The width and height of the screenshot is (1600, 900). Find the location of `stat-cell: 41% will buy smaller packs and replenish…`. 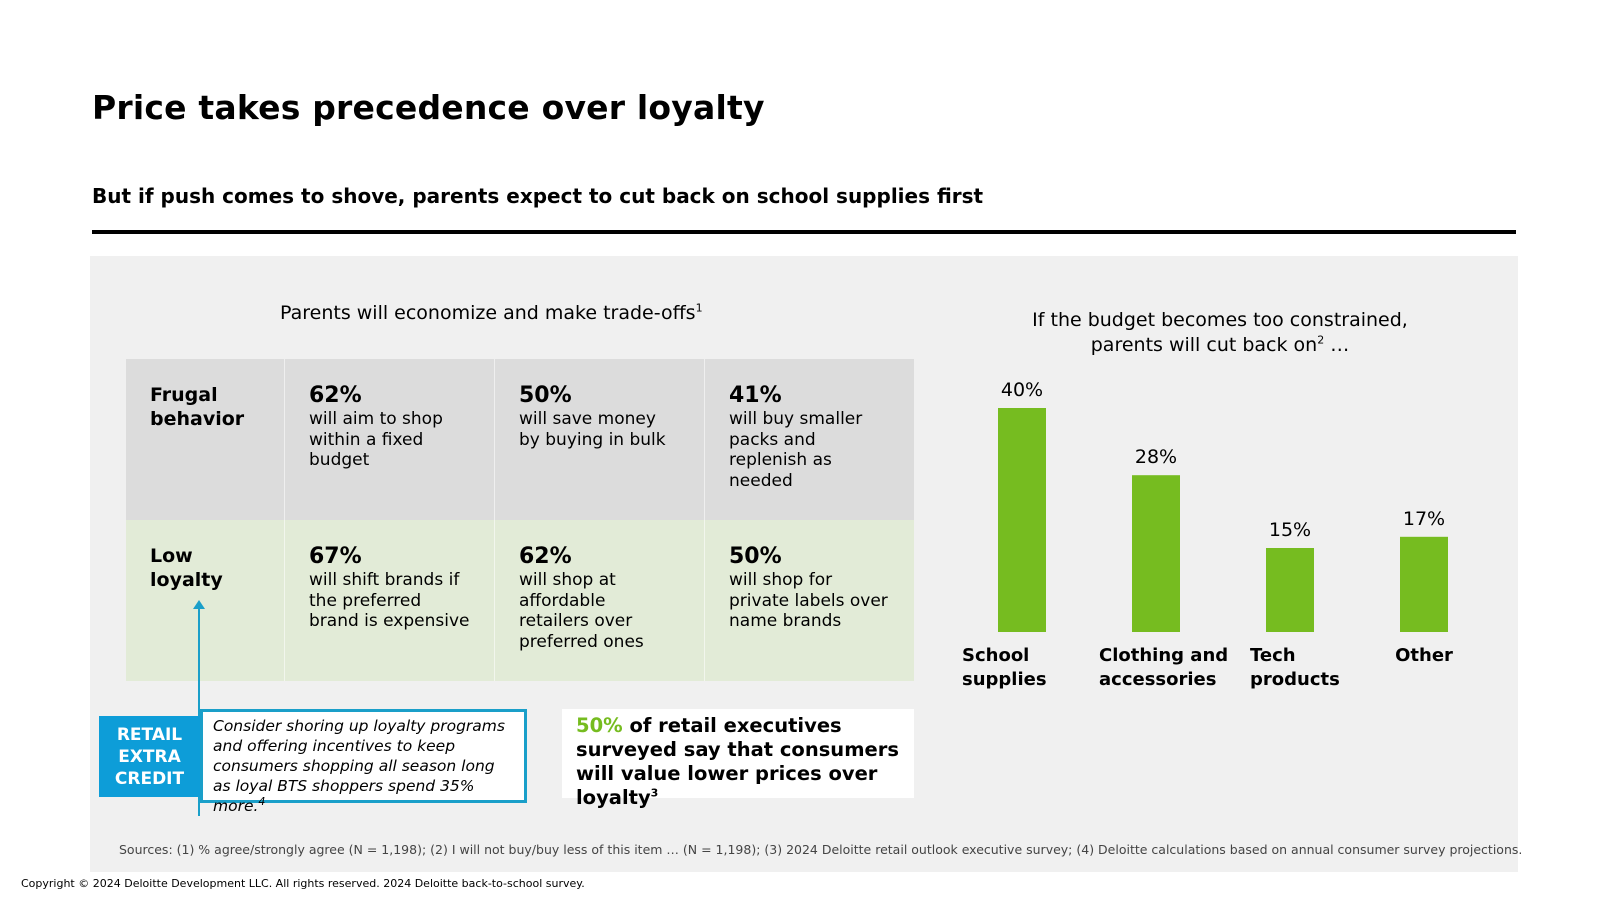

stat-cell: 41% will buy smaller packs and replenish… is located at coordinates (809, 439).